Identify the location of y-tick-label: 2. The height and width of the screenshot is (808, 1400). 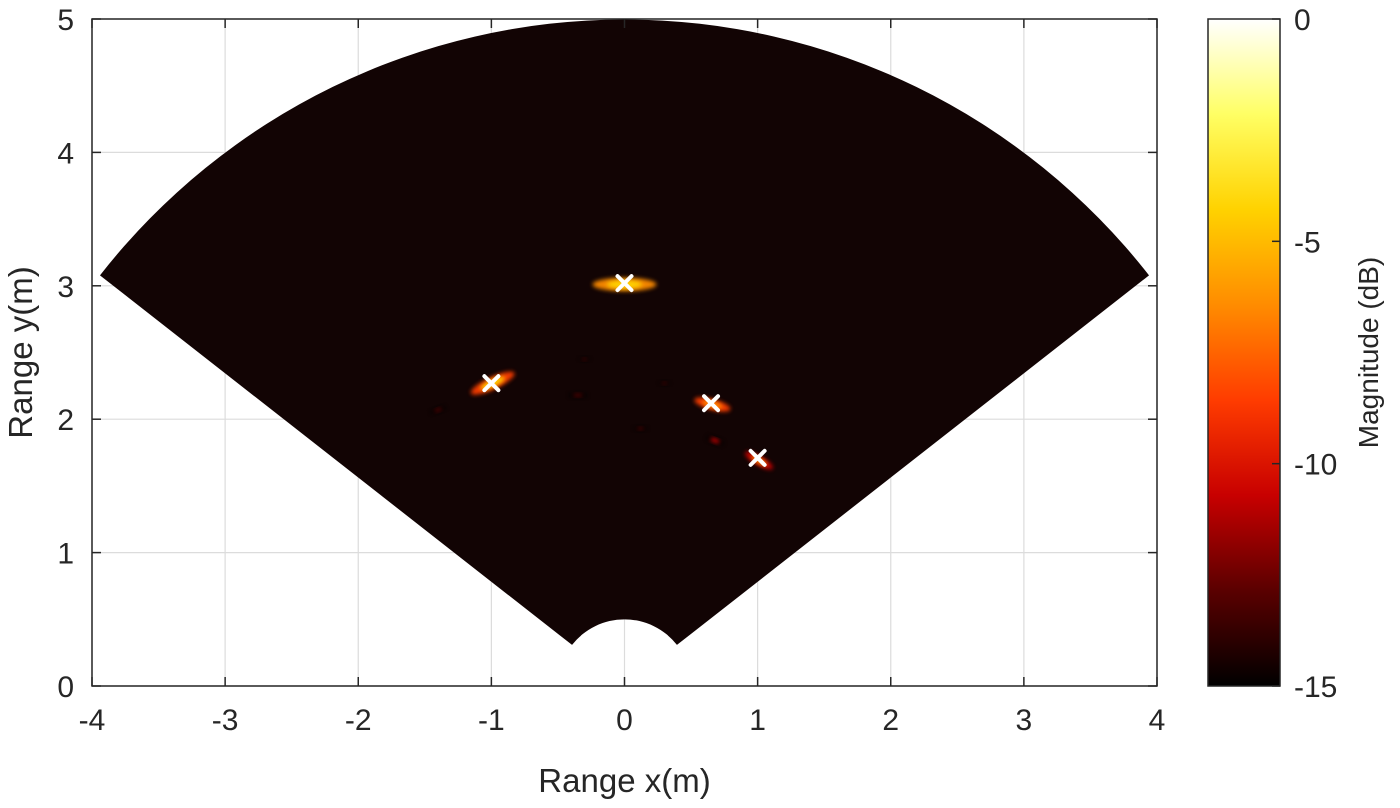
(65, 420).